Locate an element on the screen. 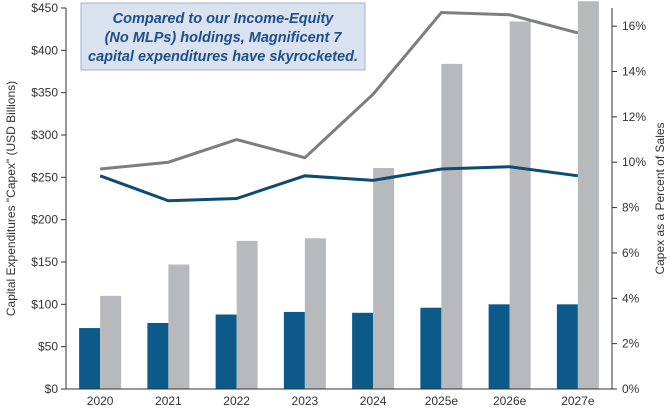 This screenshot has height=409, width=672. left-tick-label: $150 is located at coordinates (44, 262).